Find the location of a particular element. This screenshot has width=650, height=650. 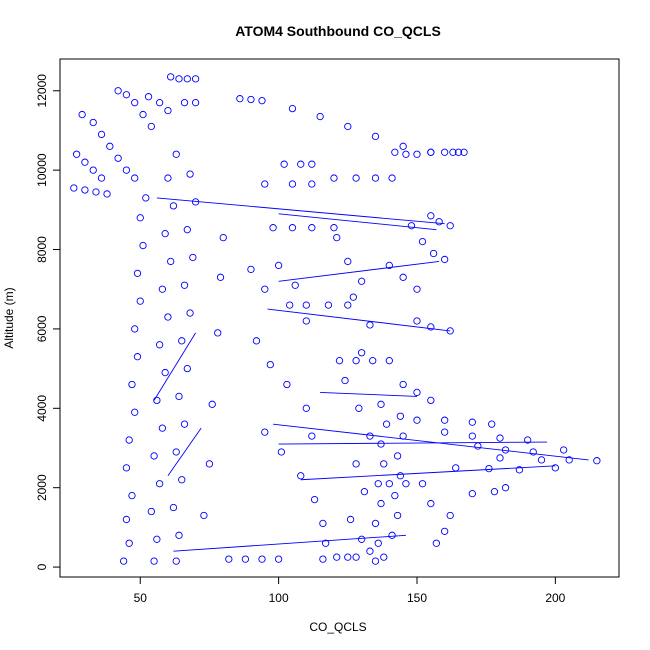

y-tick-label: 10000 is located at coordinates (42, 170).